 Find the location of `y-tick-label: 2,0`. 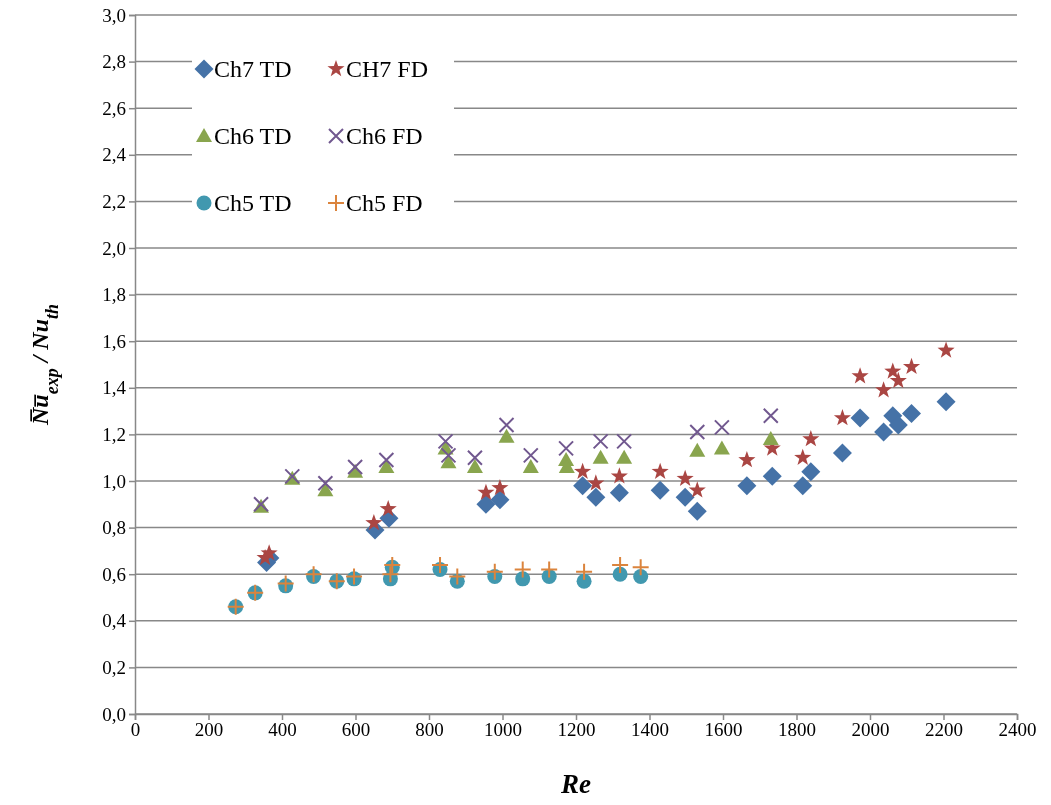

y-tick-label: 2,0 is located at coordinates (114, 248).